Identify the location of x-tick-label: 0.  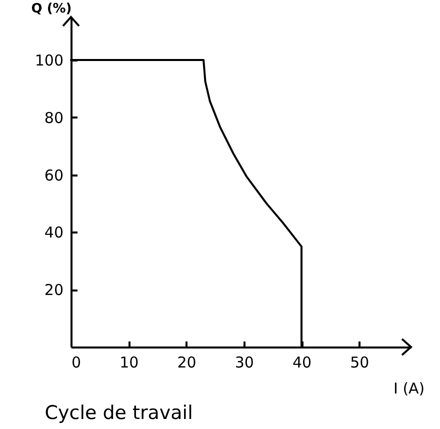
(77, 363).